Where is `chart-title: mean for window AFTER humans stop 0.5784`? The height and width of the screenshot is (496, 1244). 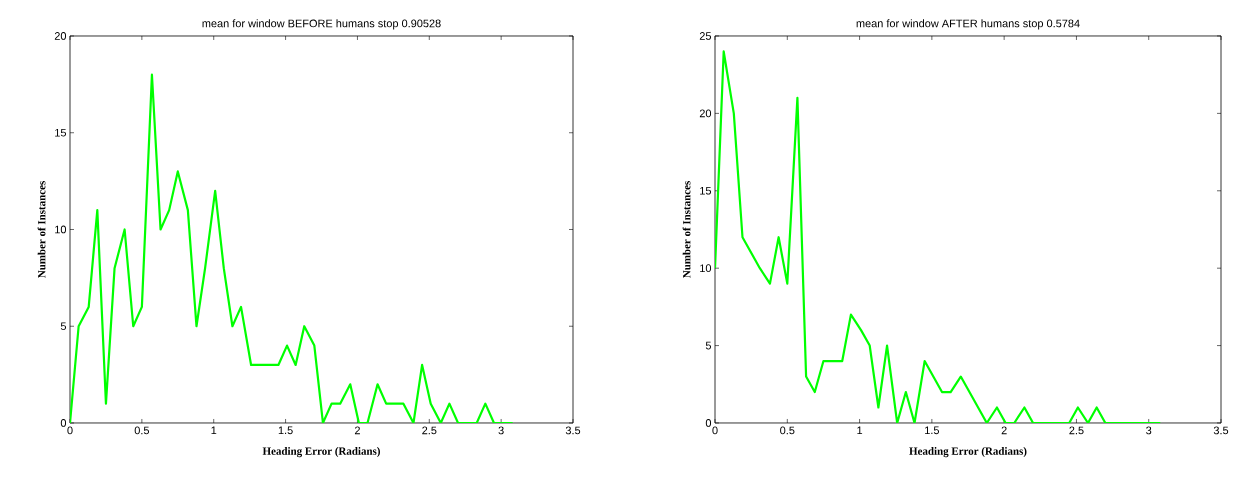
chart-title: mean for window AFTER humans stop 0.5784 is located at coordinates (968, 24).